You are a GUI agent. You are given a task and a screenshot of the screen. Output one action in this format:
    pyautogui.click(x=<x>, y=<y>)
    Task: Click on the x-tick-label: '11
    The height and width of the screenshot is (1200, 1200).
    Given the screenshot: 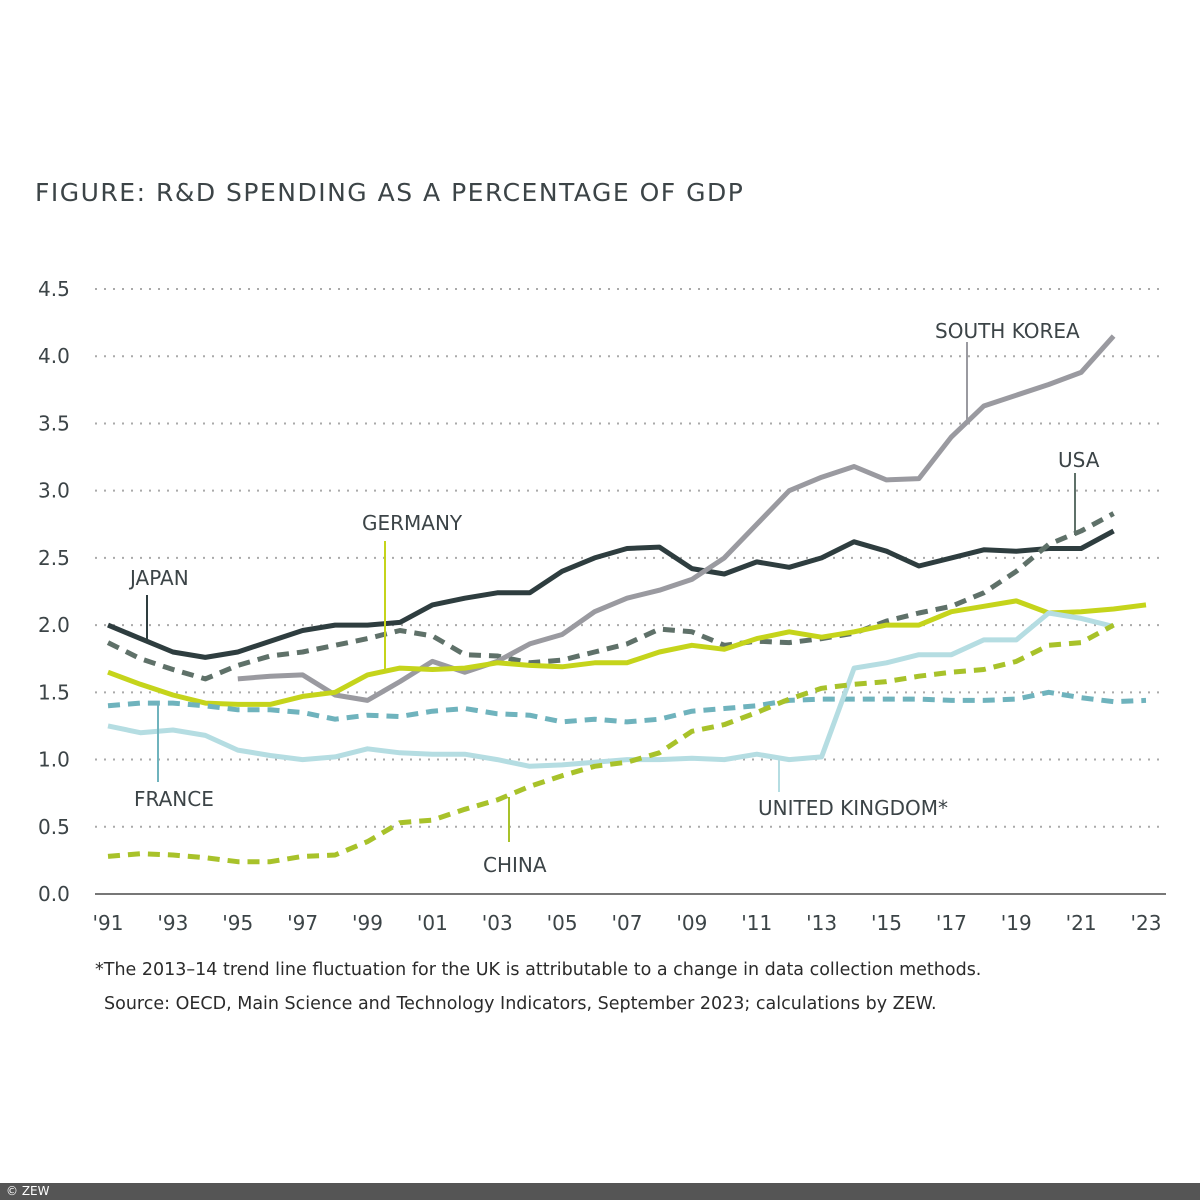 What is the action you would take?
    pyautogui.click(x=756, y=923)
    